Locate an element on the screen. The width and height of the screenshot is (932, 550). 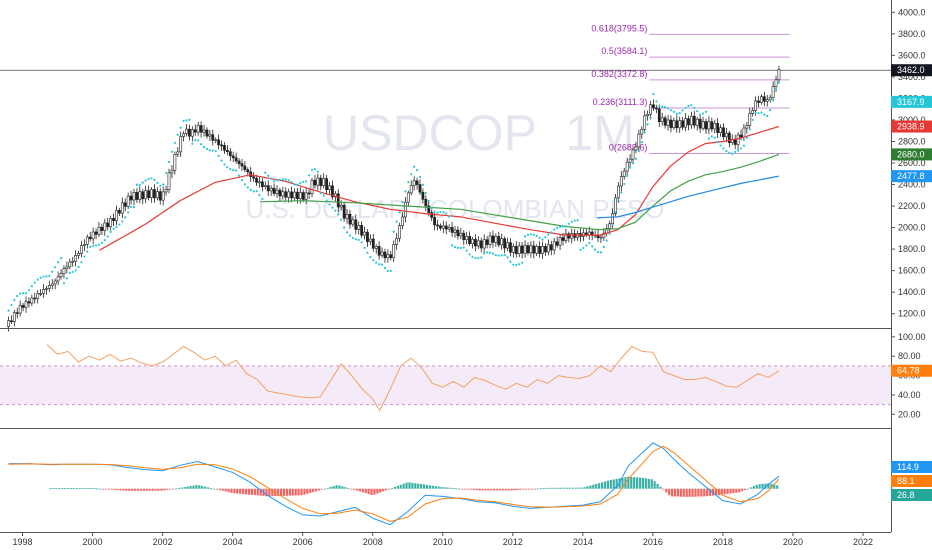
time-tick-label: 2006 is located at coordinates (303, 542).